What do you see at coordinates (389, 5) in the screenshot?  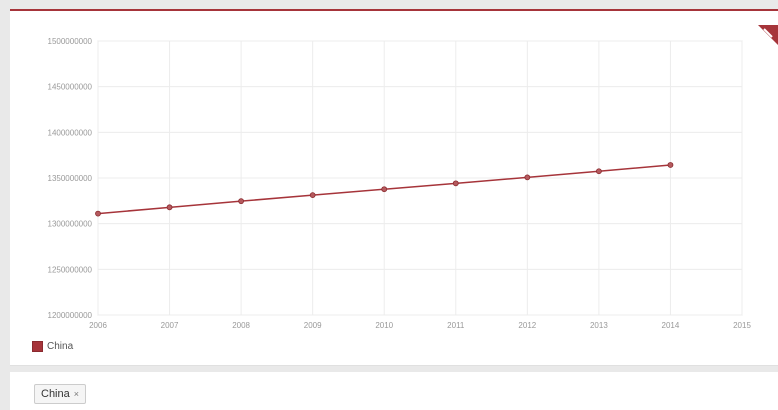 I see `top-bar` at bounding box center [389, 5].